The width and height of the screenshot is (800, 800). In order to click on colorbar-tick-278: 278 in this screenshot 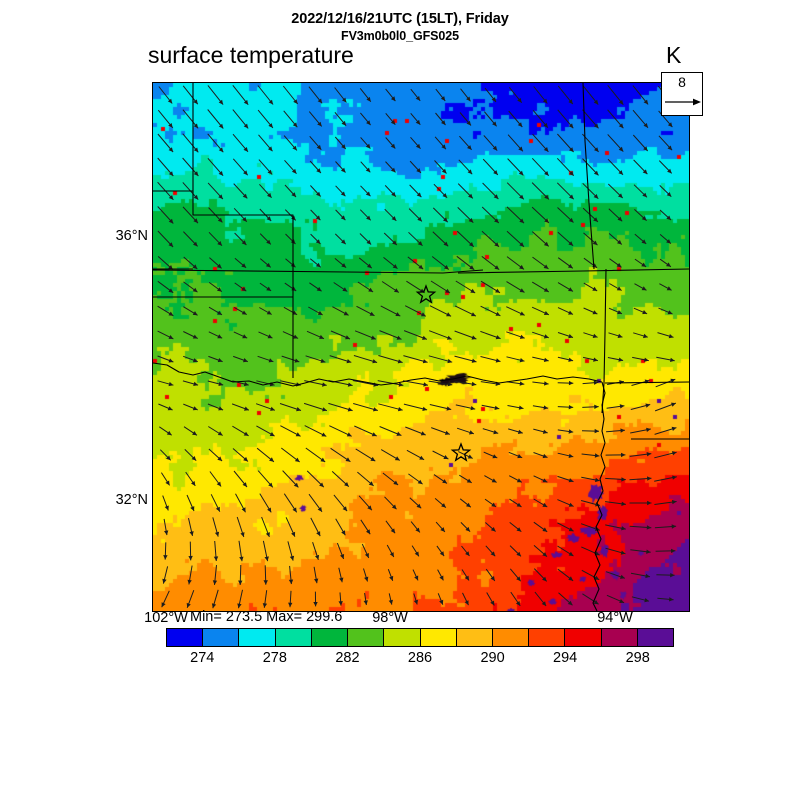, I will do `click(274, 658)`.